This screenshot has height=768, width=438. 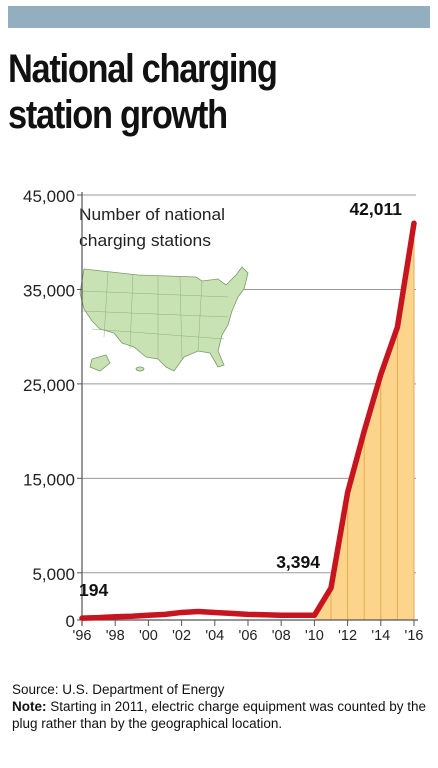 What do you see at coordinates (115, 636) in the screenshot?
I see `x-tick-label: '98` at bounding box center [115, 636].